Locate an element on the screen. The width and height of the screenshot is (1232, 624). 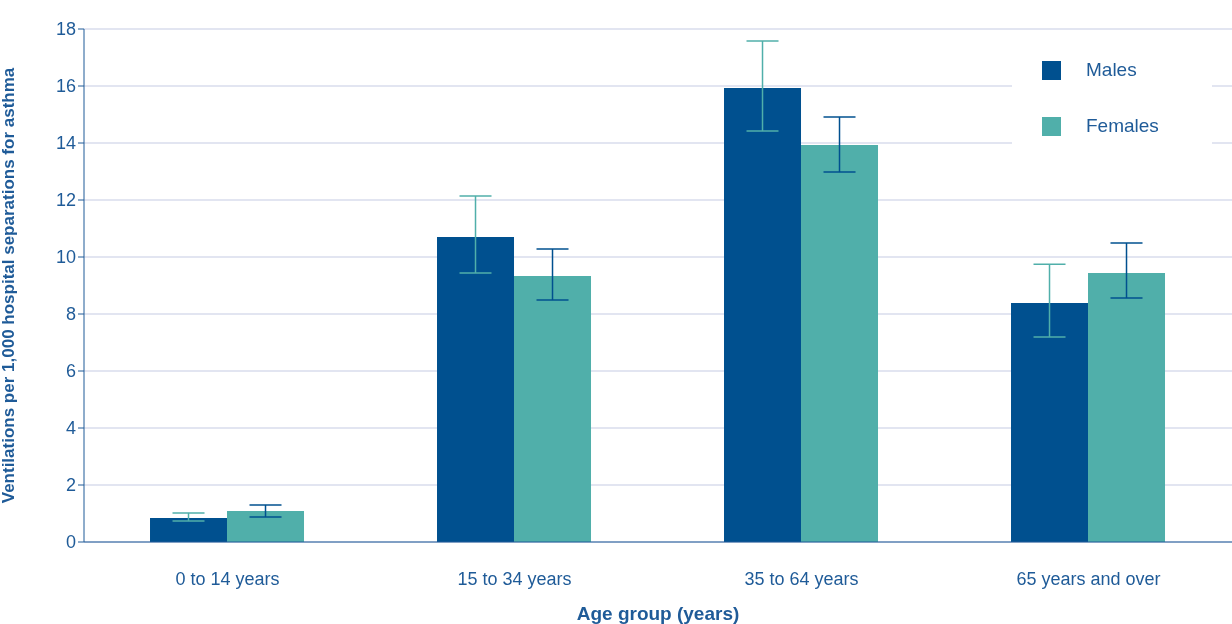
x-axis-title: Age group (years) is located at coordinates (658, 613).